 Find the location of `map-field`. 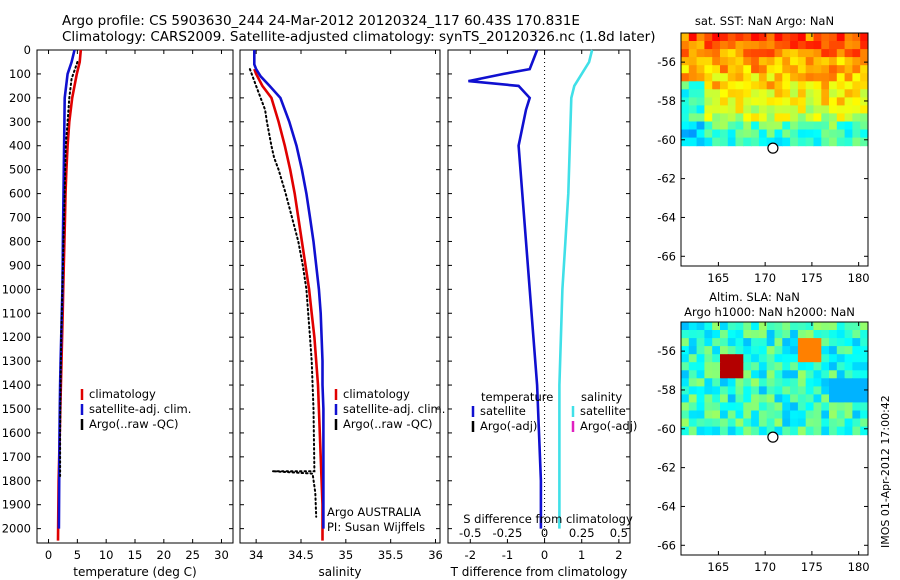

map-field is located at coordinates (774, 379).